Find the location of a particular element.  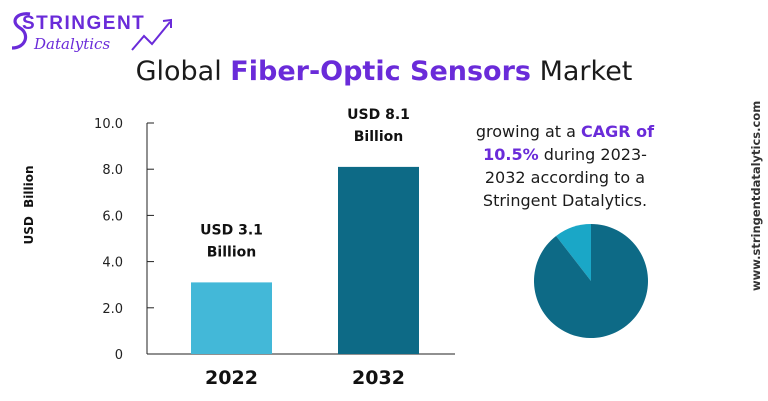

y-tick-label: 2.0 is located at coordinates (112, 309).